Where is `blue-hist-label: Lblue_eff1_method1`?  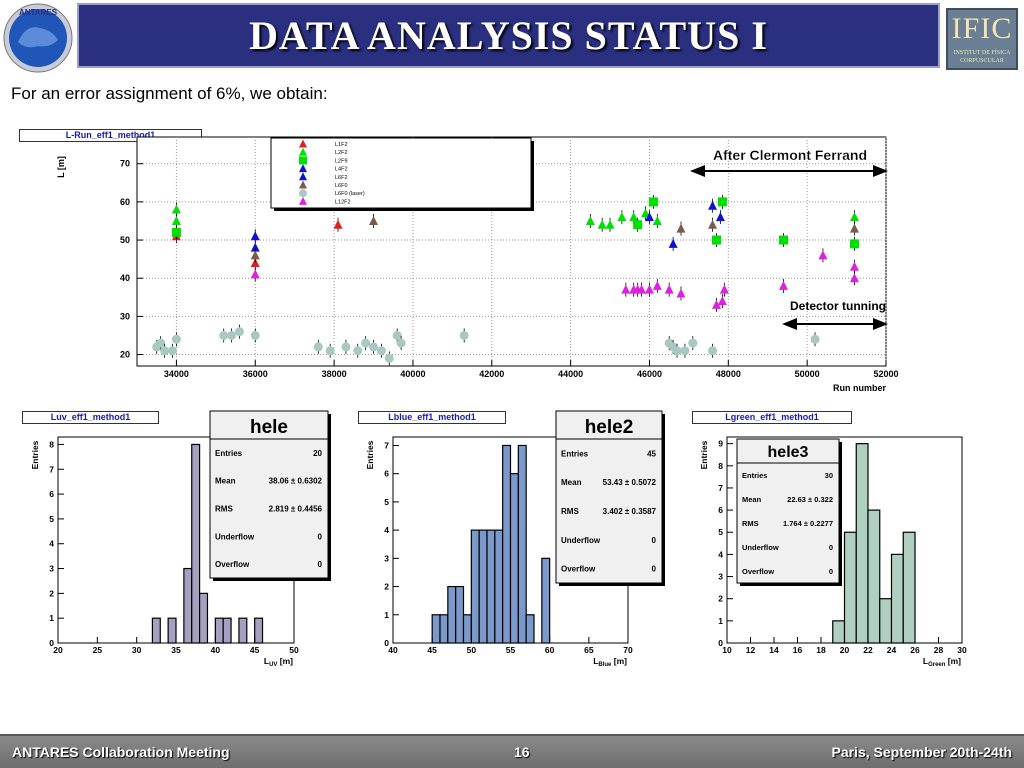 blue-hist-label: Lblue_eff1_method1 is located at coordinates (432, 417).